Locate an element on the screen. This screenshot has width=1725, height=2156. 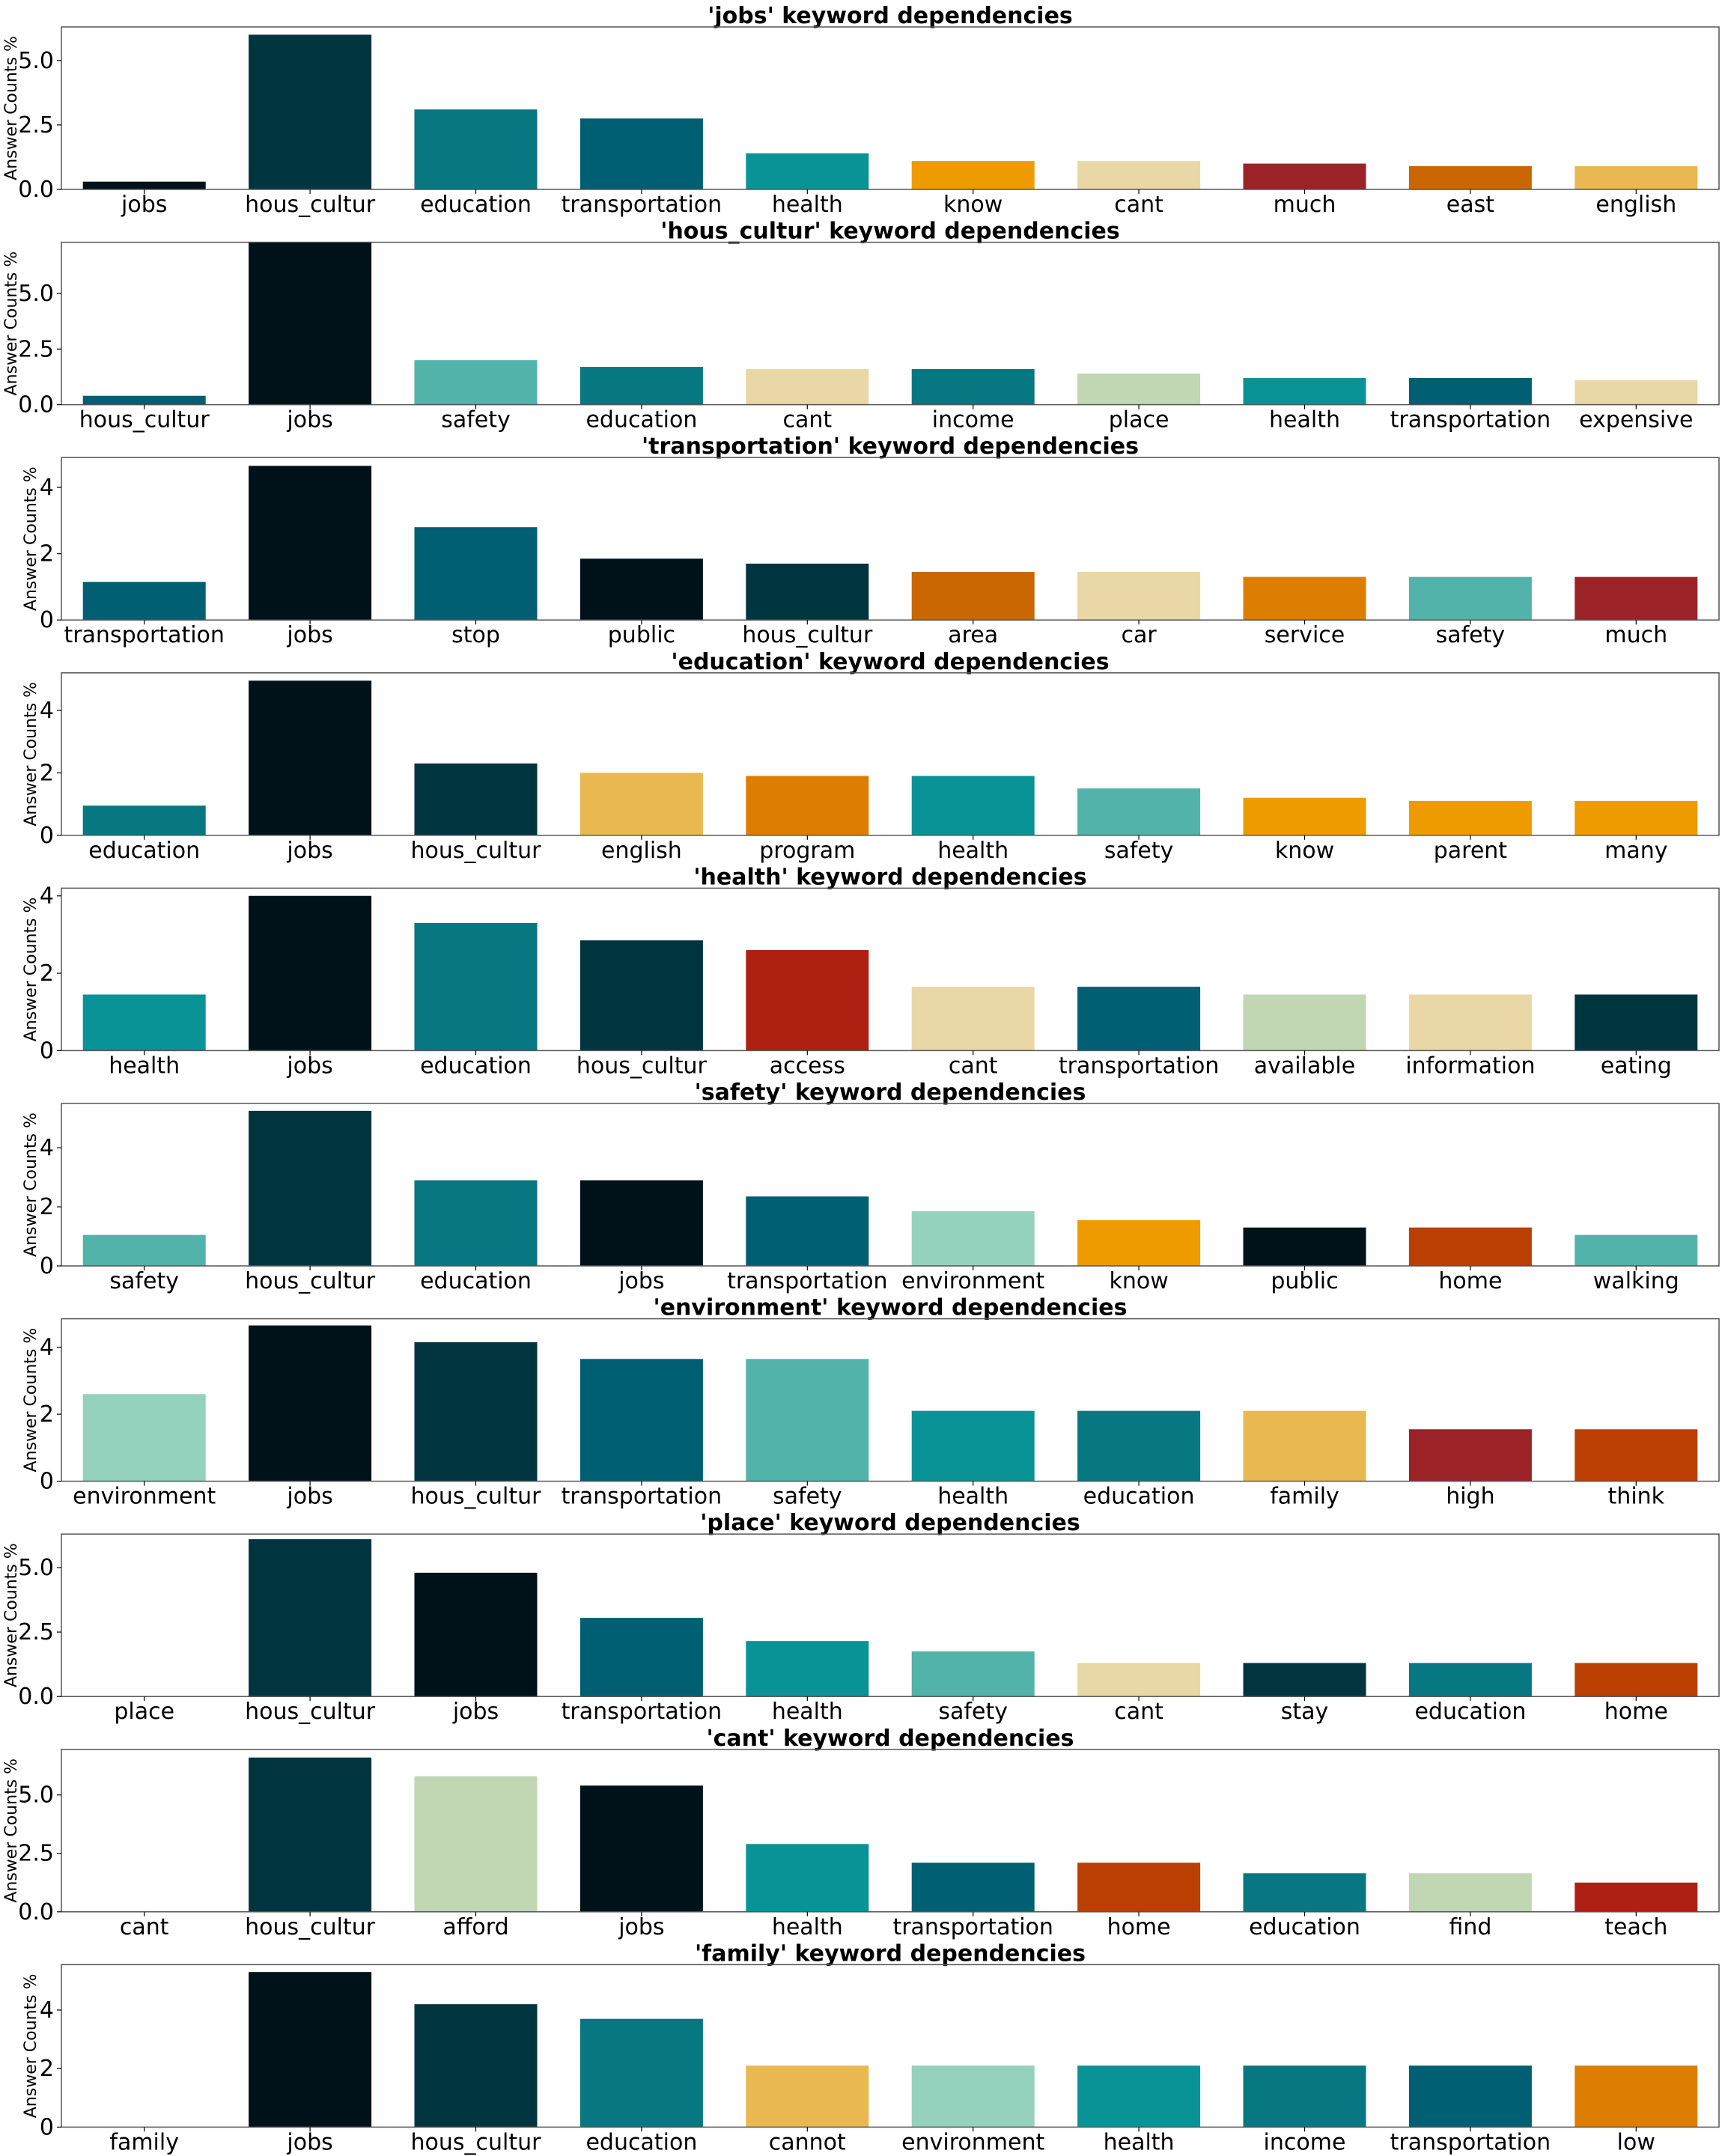
x-tick-label: family is located at coordinates (144, 2142).